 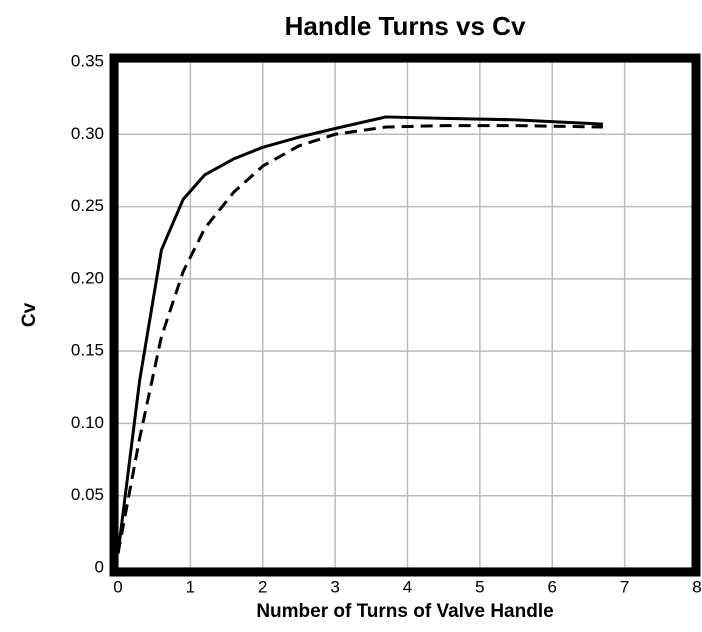 I want to click on x-tick-label: 3, so click(x=334, y=586).